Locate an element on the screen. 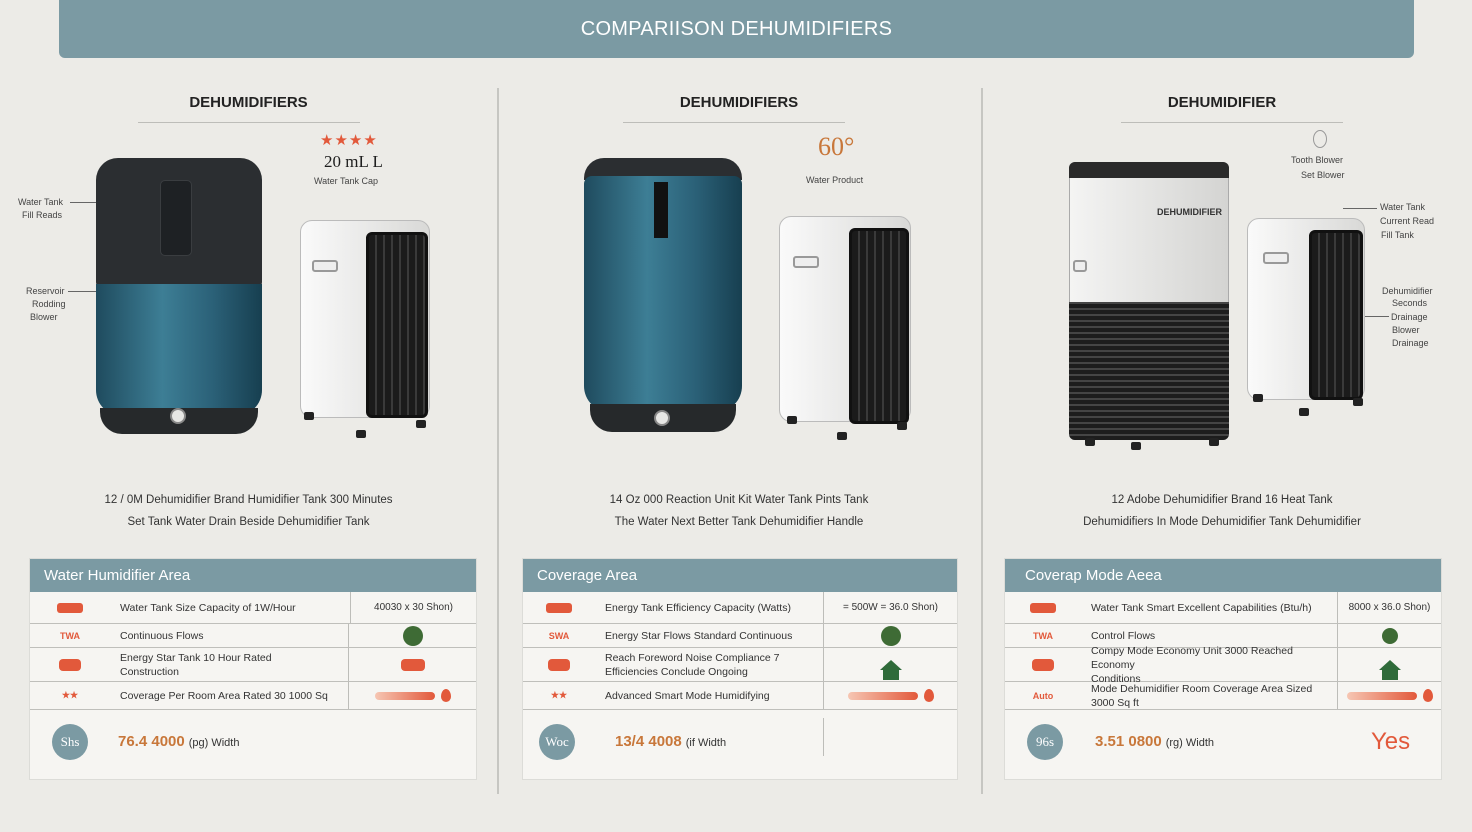 The image size is (1472, 832). stars-icon: ★★ is located at coordinates (559, 695).